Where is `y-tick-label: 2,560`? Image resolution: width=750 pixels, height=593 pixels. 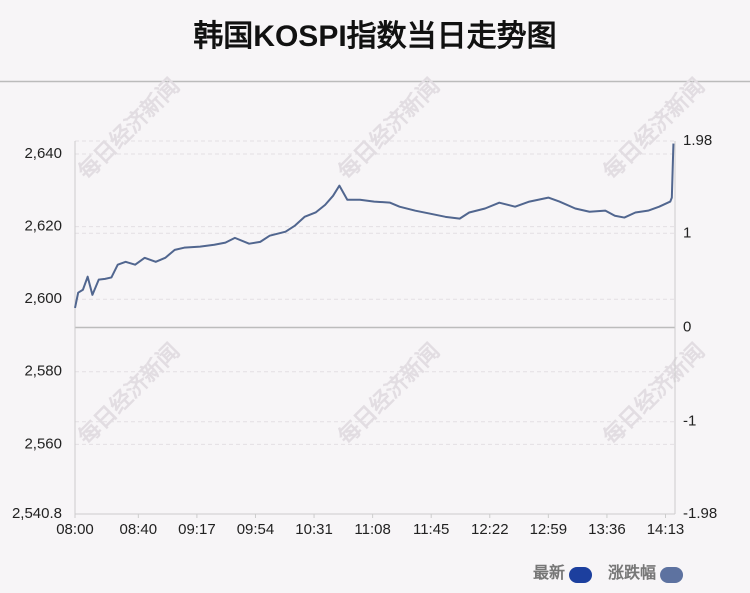
y-tick-label: 2,560 is located at coordinates (43, 443).